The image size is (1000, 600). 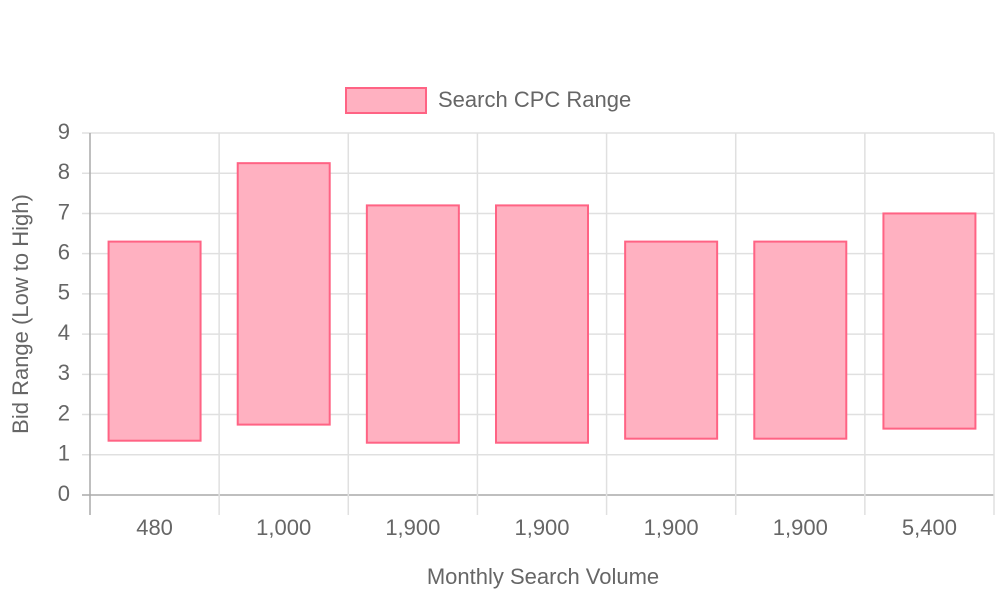 What do you see at coordinates (154, 527) in the screenshot?
I see `x-tick-label: 480` at bounding box center [154, 527].